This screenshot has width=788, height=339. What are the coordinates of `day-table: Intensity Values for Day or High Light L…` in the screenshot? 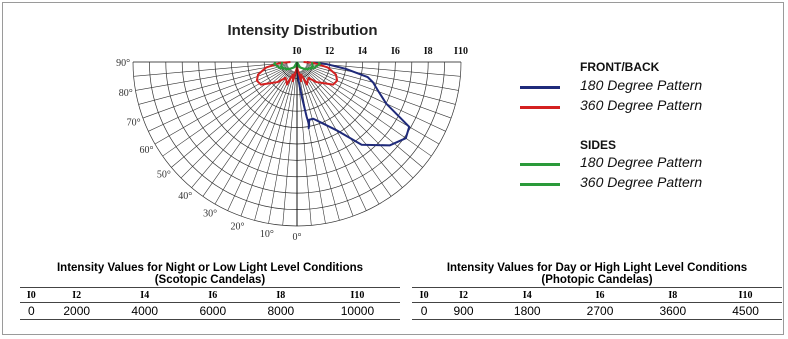 It's located at (597, 291).